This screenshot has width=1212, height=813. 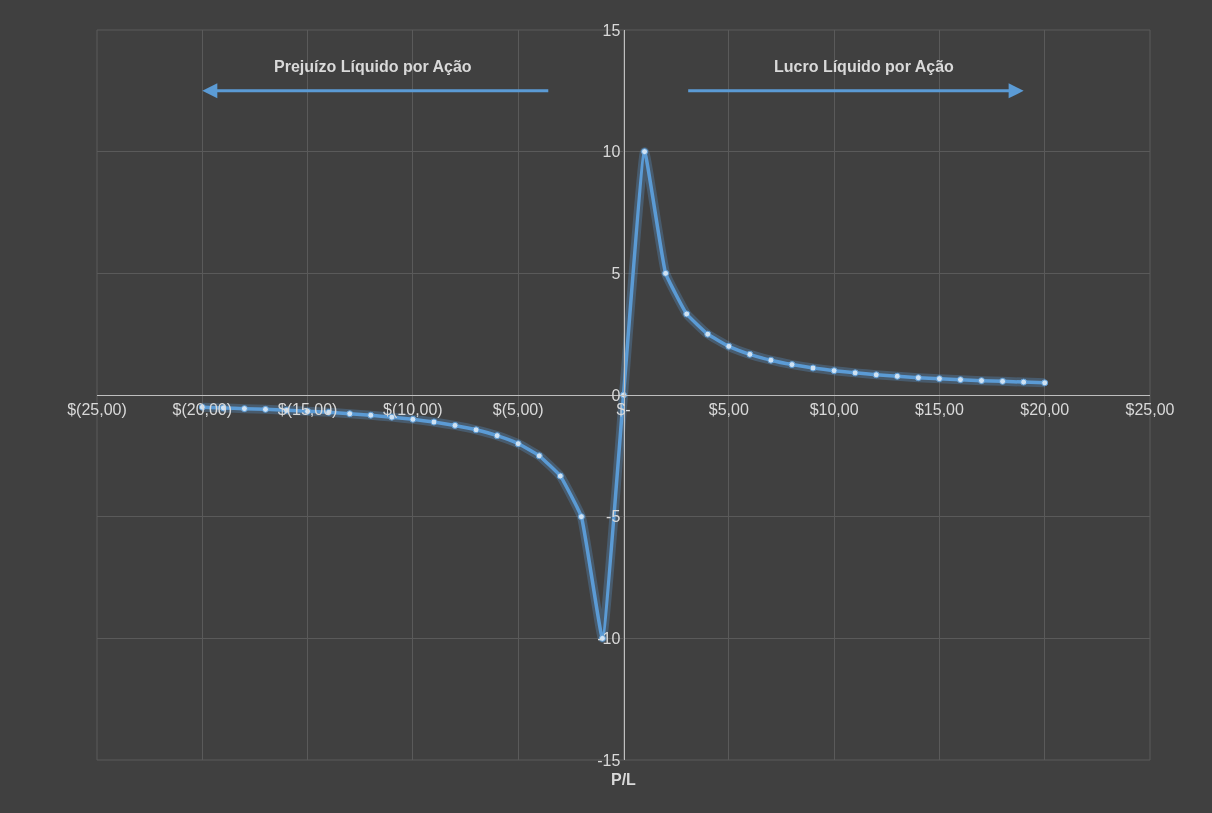 I want to click on x-tick-label: $20,00, so click(x=1045, y=410).